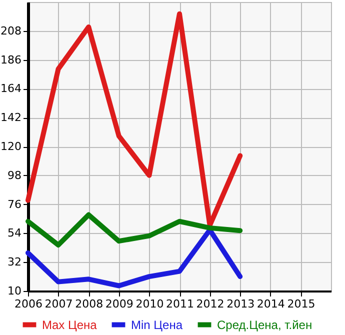 The height and width of the screenshot is (335, 345). I want to click on y-tick-label: 186, so click(11, 59).